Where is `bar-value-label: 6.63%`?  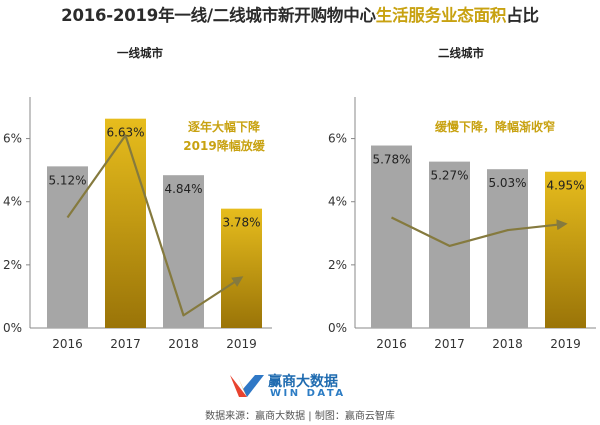
bar-value-label: 6.63% is located at coordinates (125, 133).